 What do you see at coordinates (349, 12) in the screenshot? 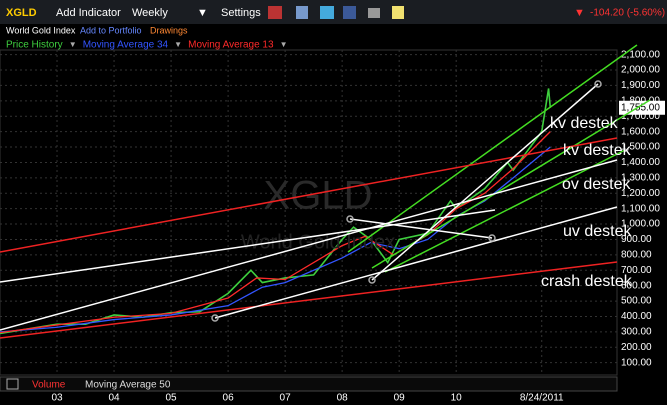
I see `facebook-icon` at bounding box center [349, 12].